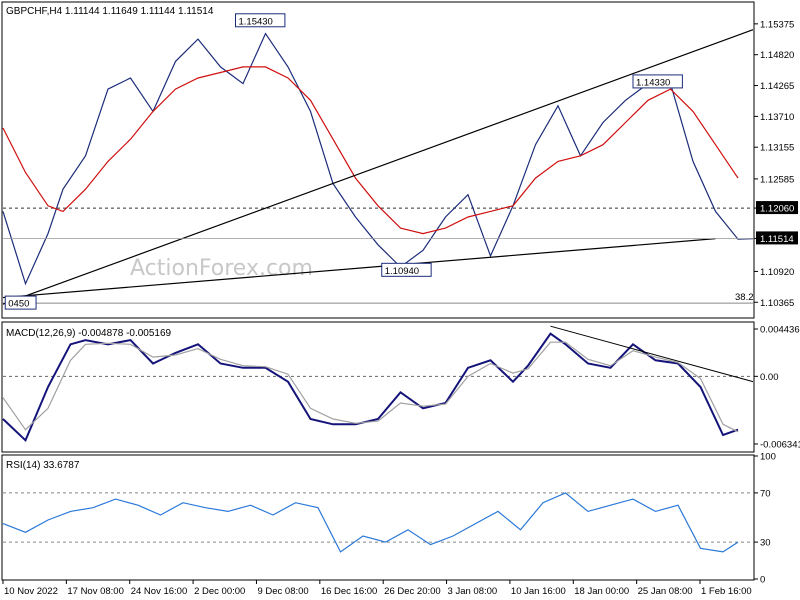  Describe the element at coordinates (780, 330) in the screenshot. I see `macd-tick-label: 0.004436` at that location.